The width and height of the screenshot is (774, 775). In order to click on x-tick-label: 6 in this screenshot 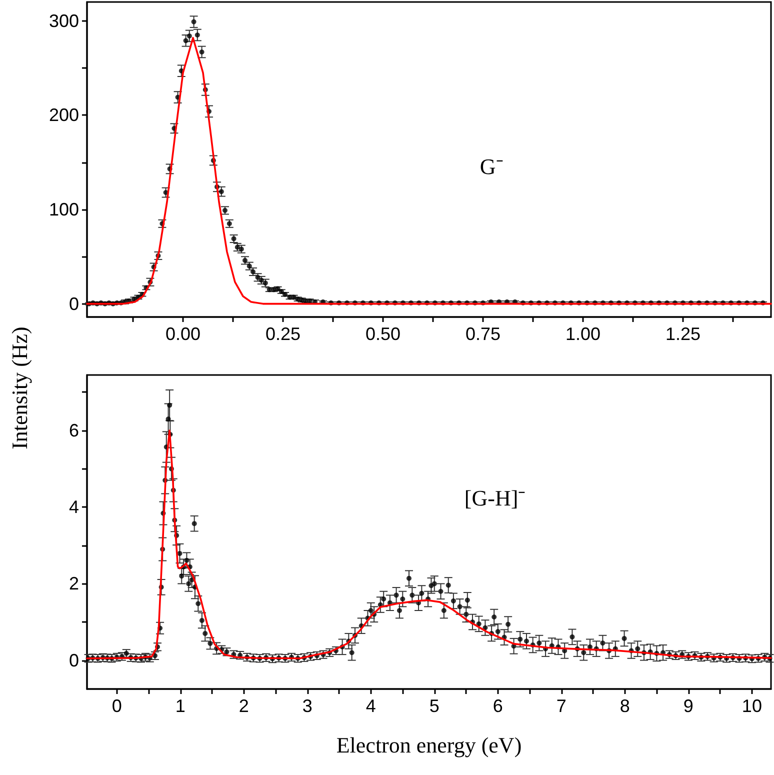, I will do `click(497, 706)`.